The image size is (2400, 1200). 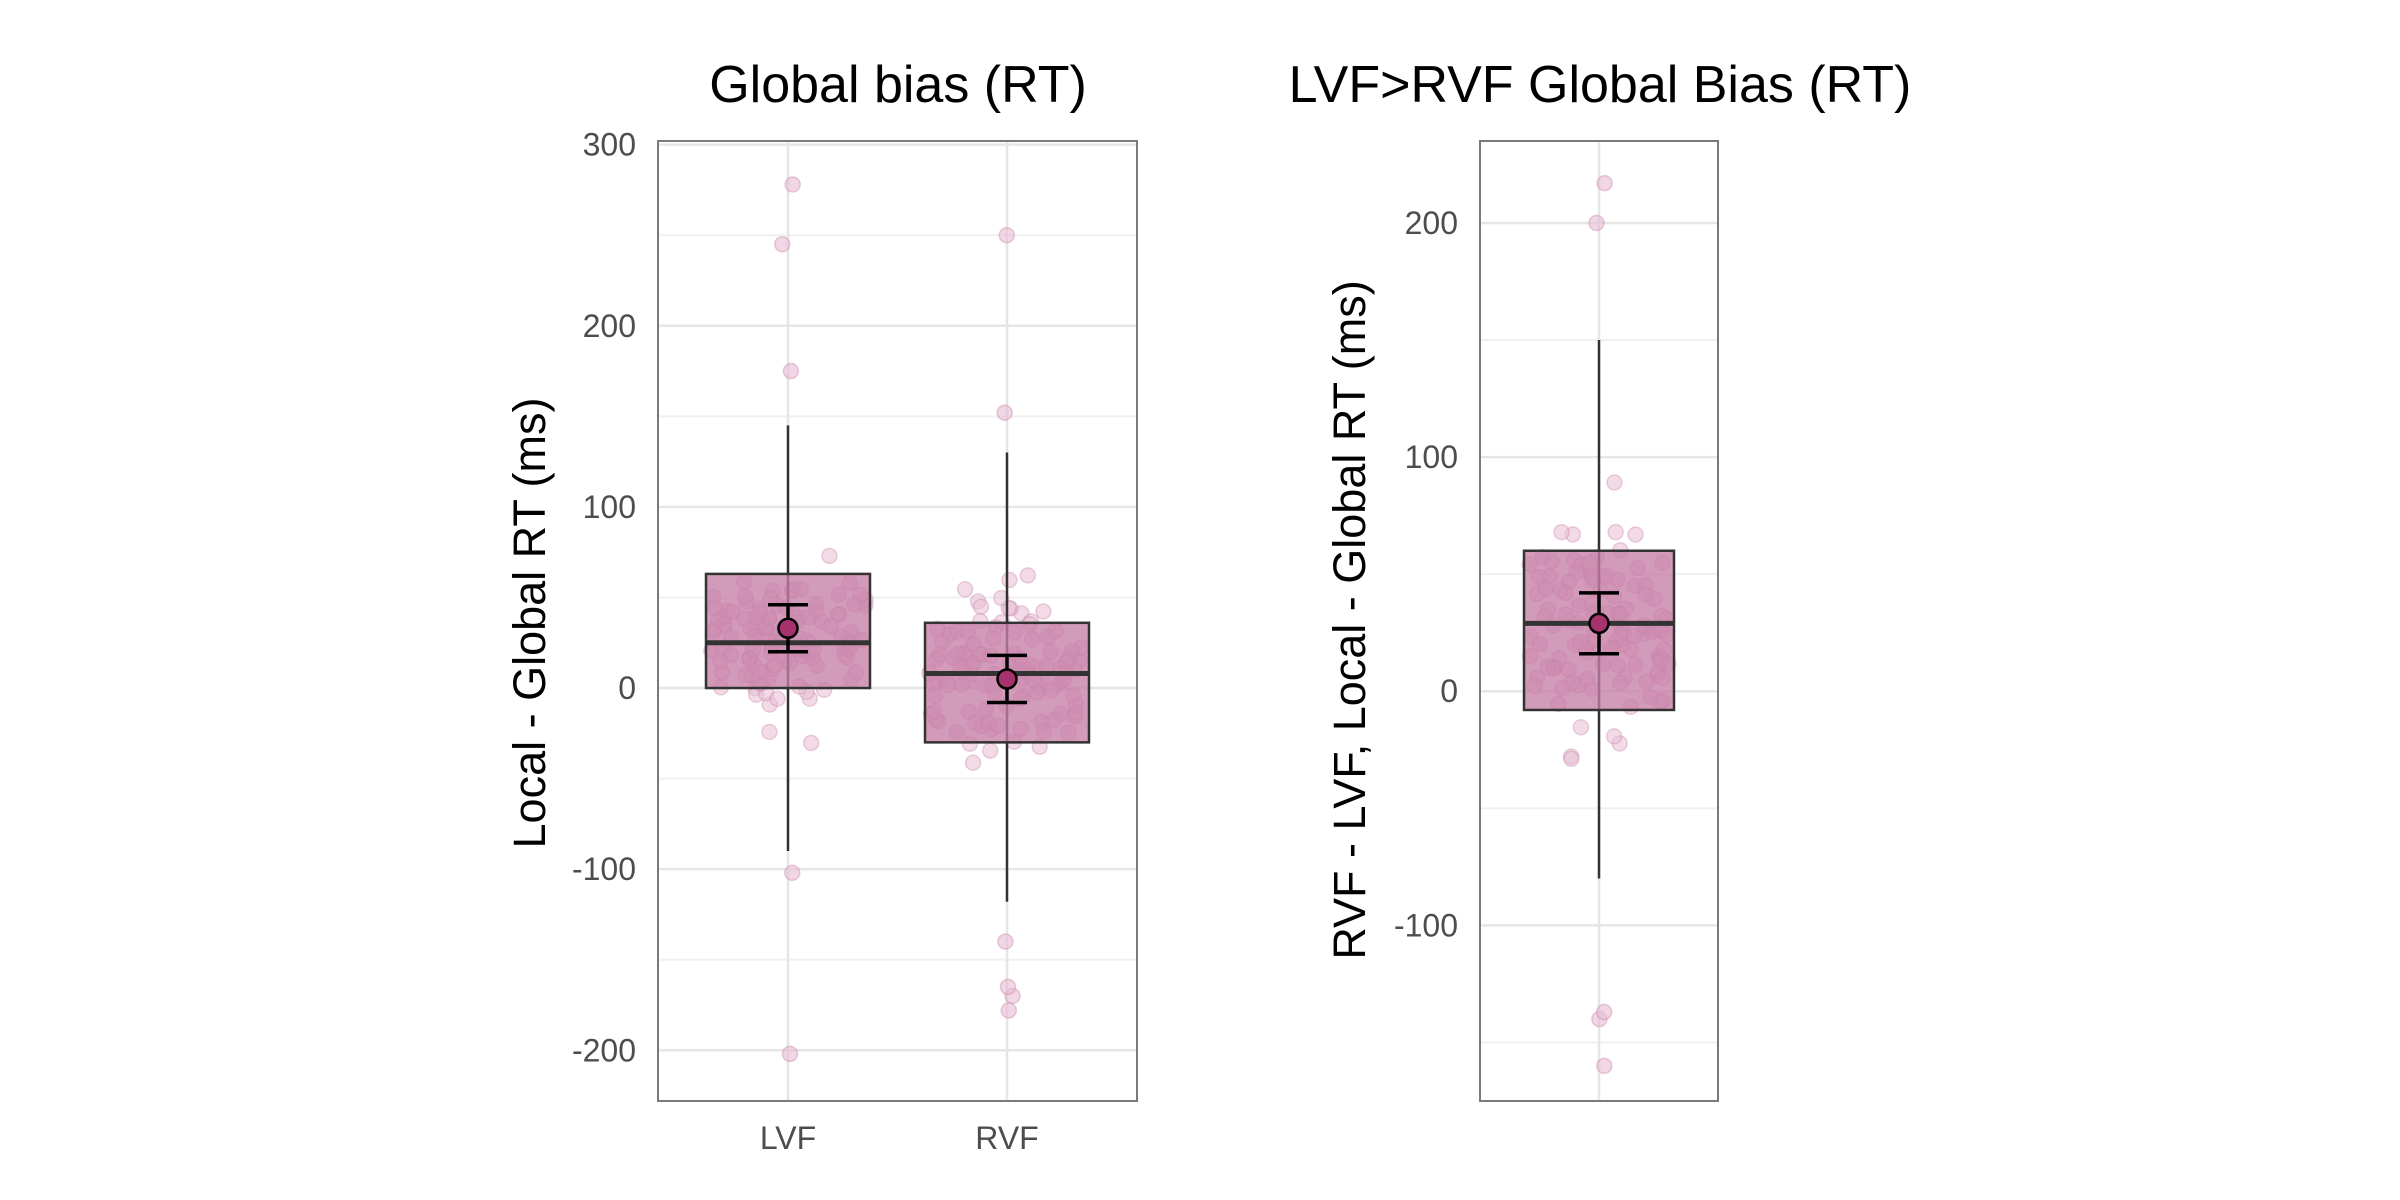 I want to click on x-tick-label-rvf: RVF, so click(x=1006, y=1138).